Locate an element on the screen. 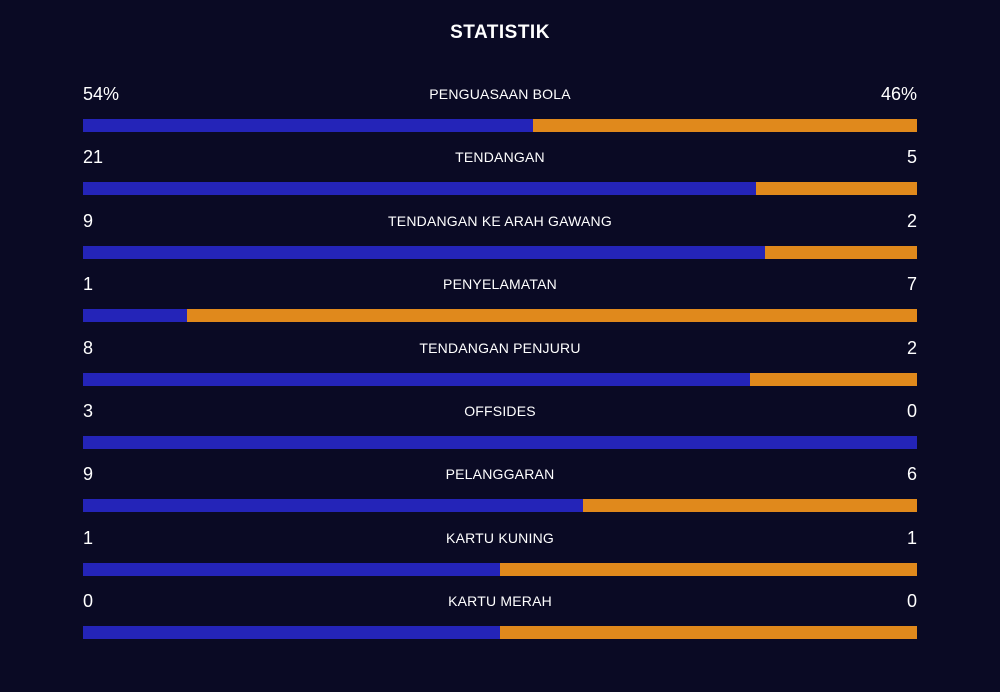 Image resolution: width=1000 pixels, height=692 pixels. stat-row: 21 TENDANGAN 5 is located at coordinates (500, 174).